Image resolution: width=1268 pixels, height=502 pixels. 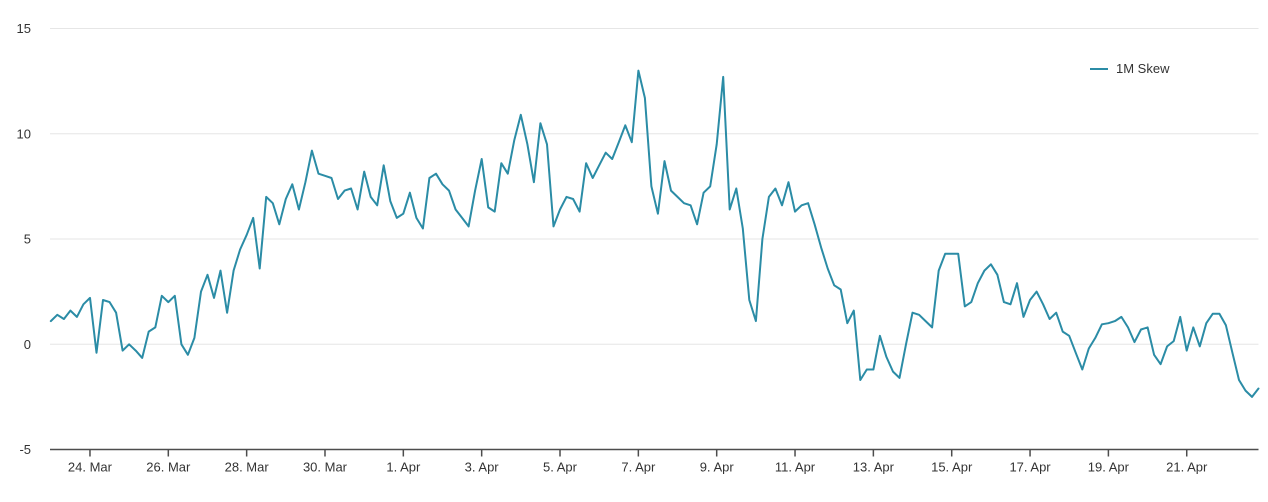 What do you see at coordinates (24, 133) in the screenshot?
I see `y-axis-label: 10` at bounding box center [24, 133].